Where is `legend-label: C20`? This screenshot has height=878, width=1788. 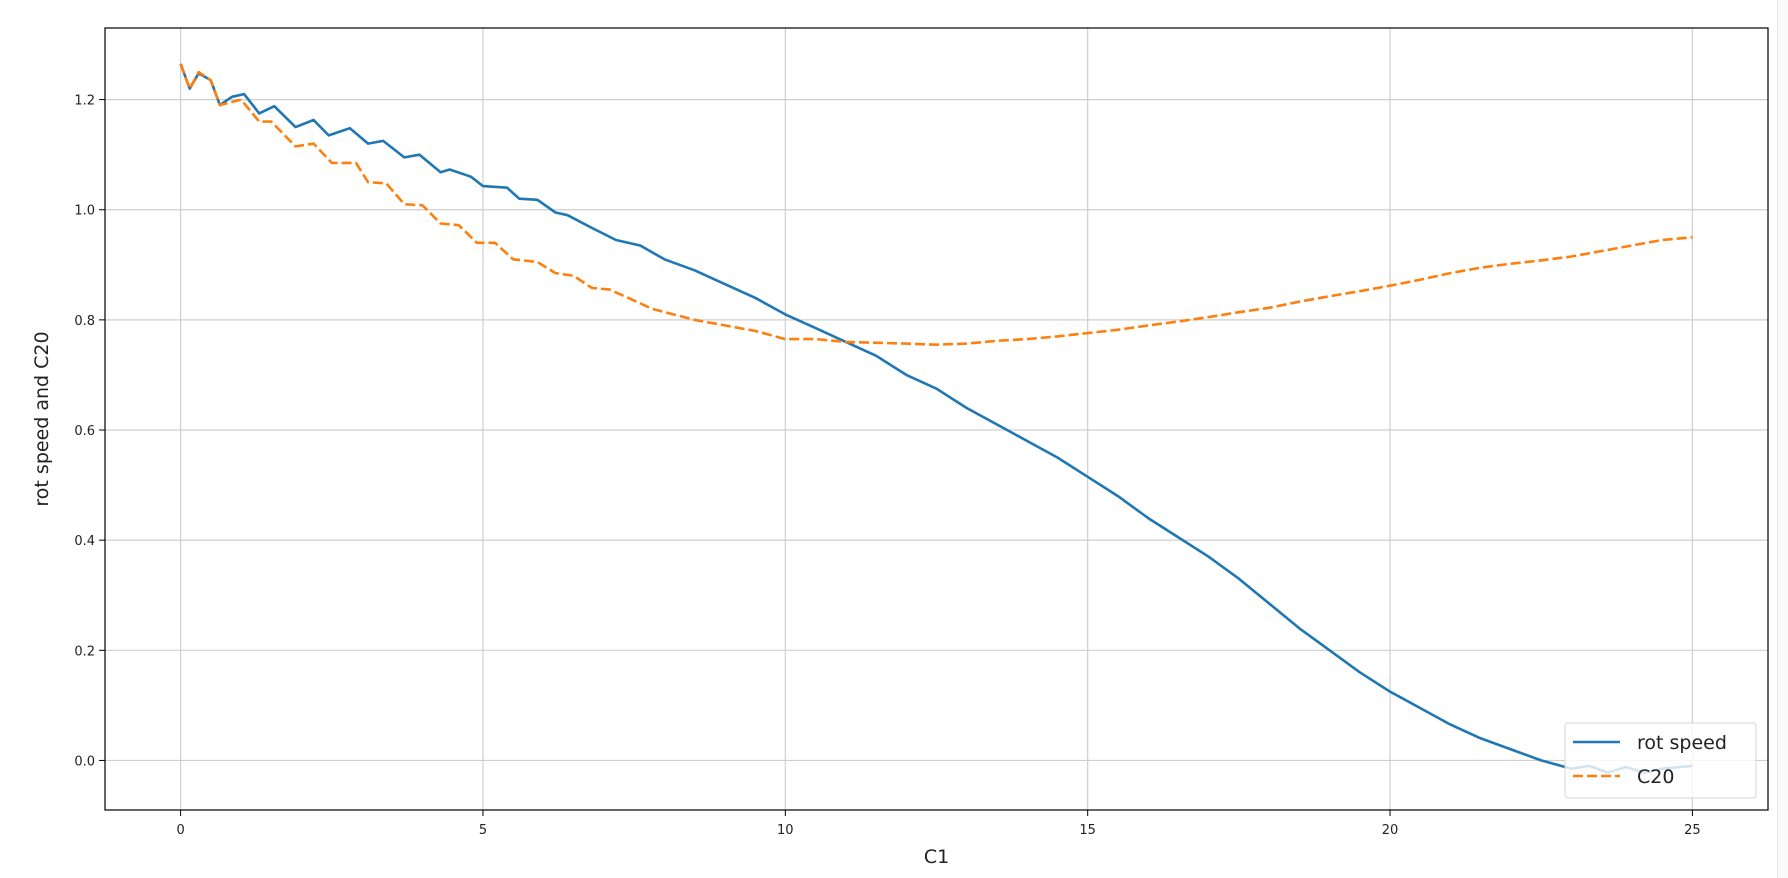
legend-label: C20 is located at coordinates (1655, 777).